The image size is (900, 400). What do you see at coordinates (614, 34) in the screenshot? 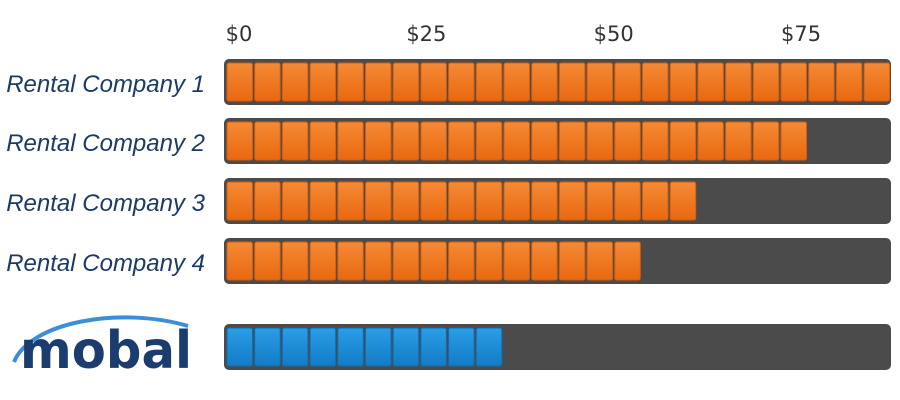
I see `x-tick-label: $50` at bounding box center [614, 34].